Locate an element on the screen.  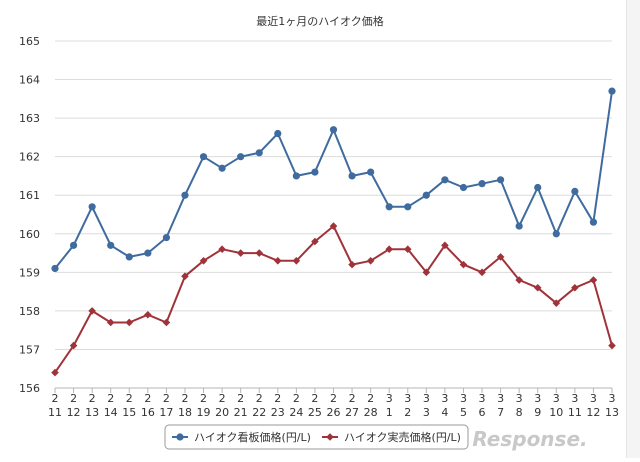
x-tick-label-day: 20 is located at coordinates (222, 412).